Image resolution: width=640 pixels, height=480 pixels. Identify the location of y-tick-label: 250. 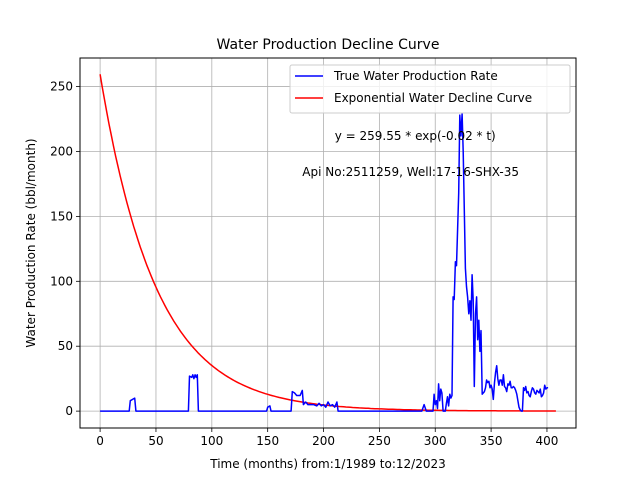
(61, 87).